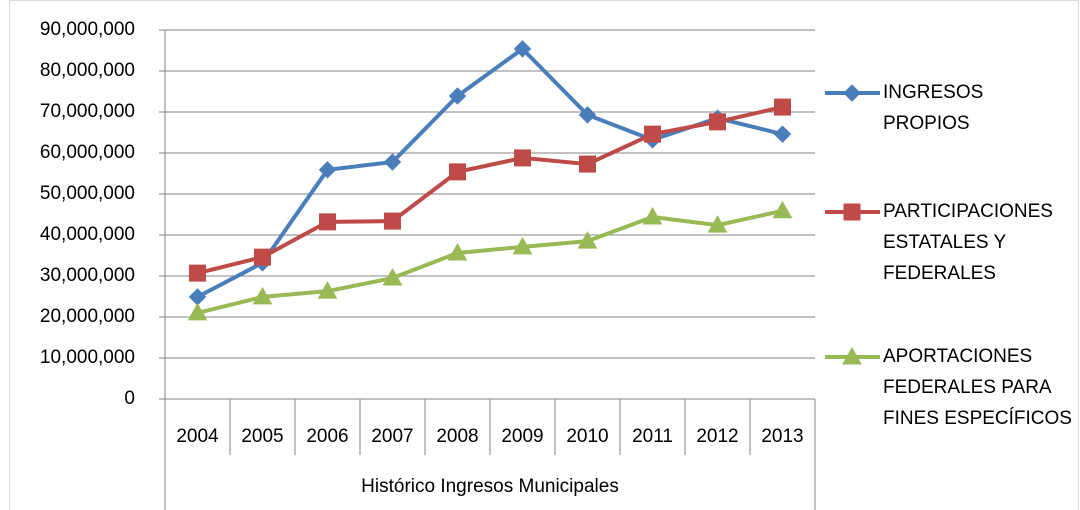 This screenshot has width=1080, height=510. Describe the element at coordinates (490, 486) in the screenshot. I see `x-axis-title: Histórico Ingresos Municipales` at that location.